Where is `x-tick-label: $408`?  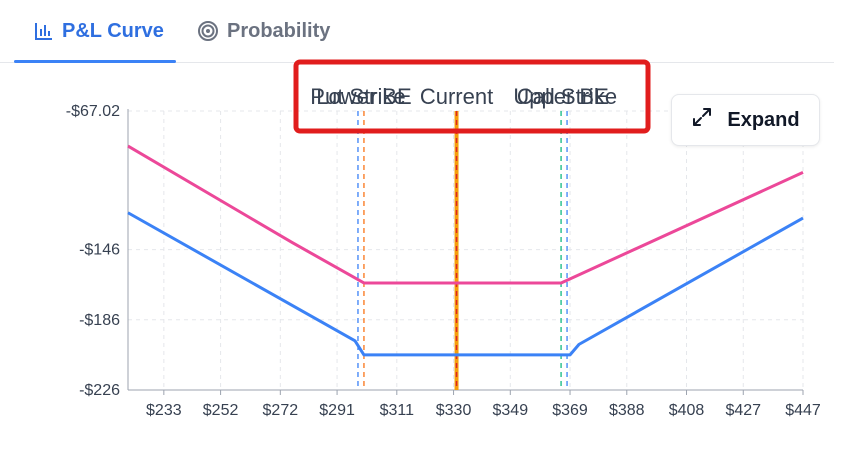
x-tick-label: $408 is located at coordinates (687, 410).